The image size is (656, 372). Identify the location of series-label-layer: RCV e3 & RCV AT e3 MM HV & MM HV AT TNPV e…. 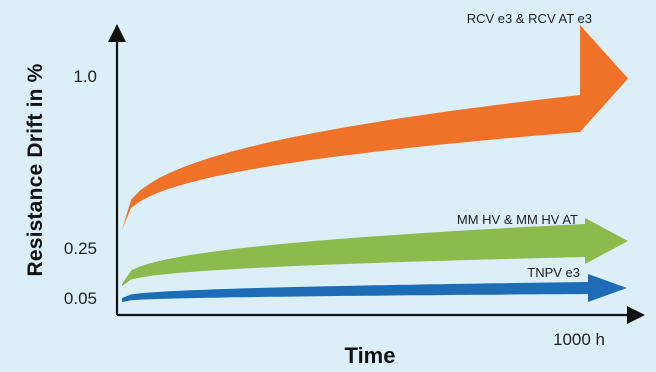
(524, 145).